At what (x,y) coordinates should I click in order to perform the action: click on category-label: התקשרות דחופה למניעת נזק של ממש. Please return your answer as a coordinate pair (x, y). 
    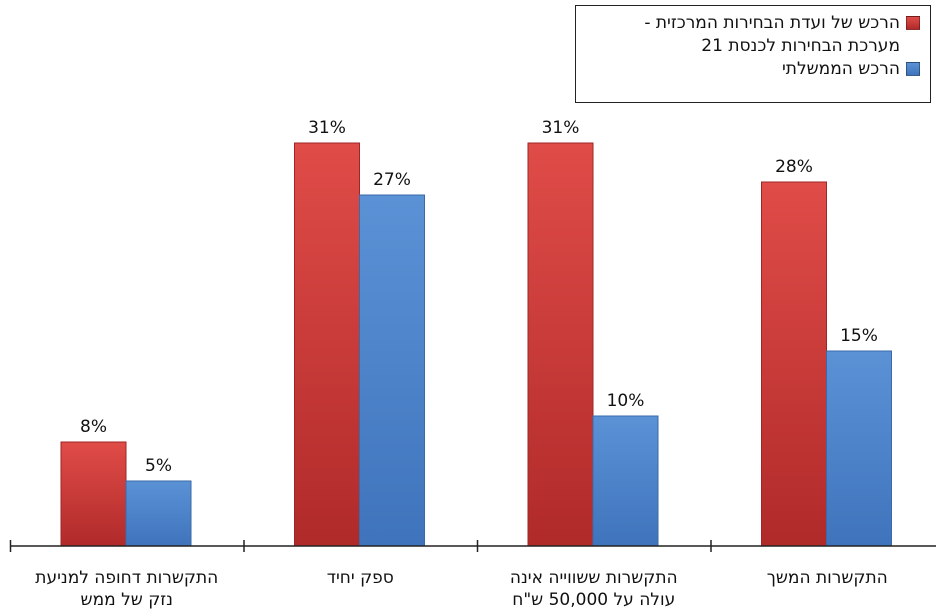
    Looking at the image, I should click on (126, 589).